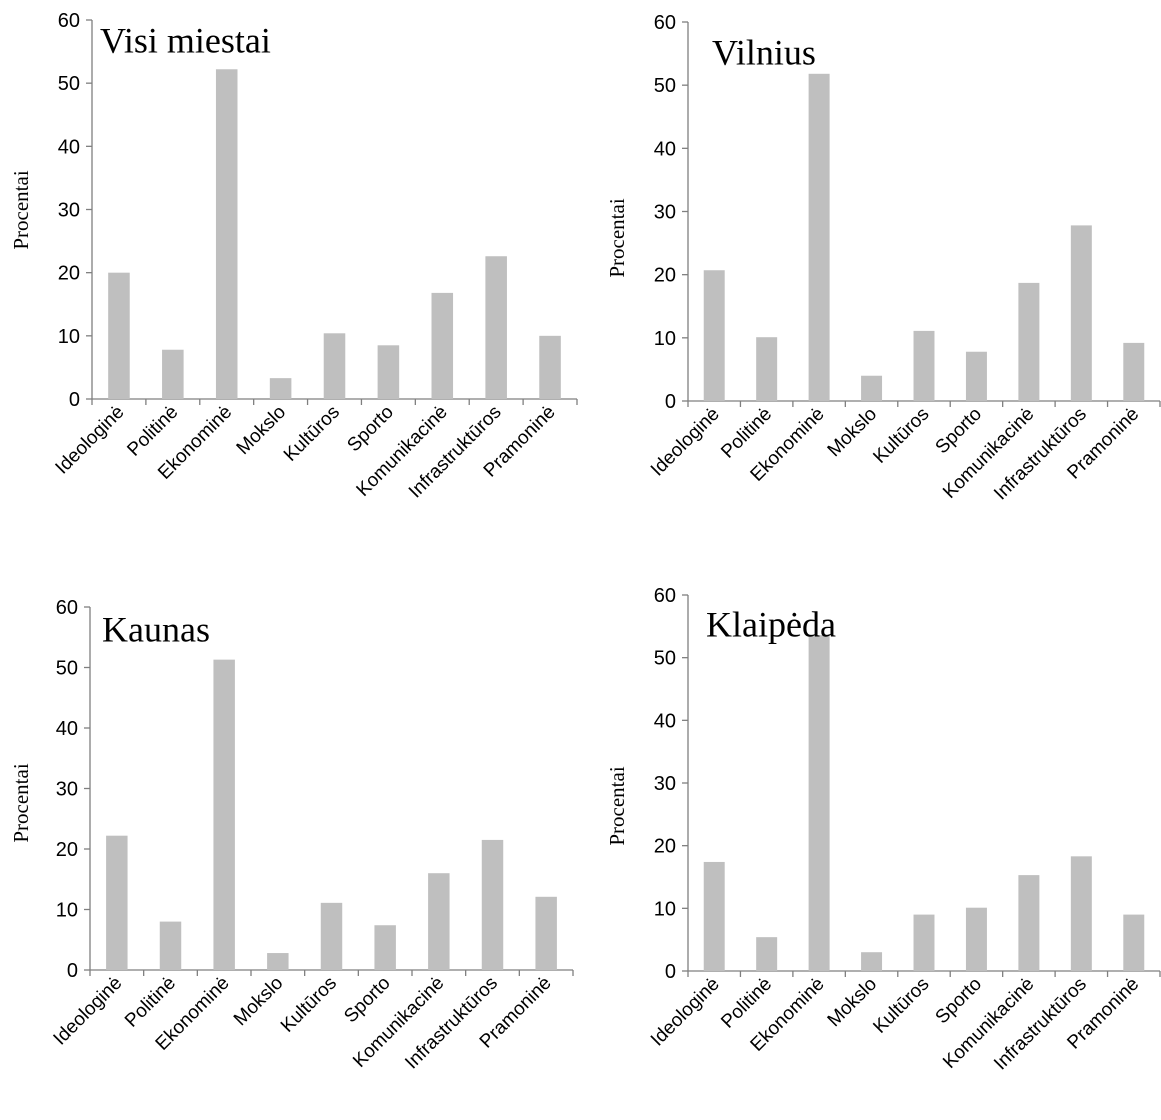  I want to click on chart-title: Visi miestai, so click(185, 40).